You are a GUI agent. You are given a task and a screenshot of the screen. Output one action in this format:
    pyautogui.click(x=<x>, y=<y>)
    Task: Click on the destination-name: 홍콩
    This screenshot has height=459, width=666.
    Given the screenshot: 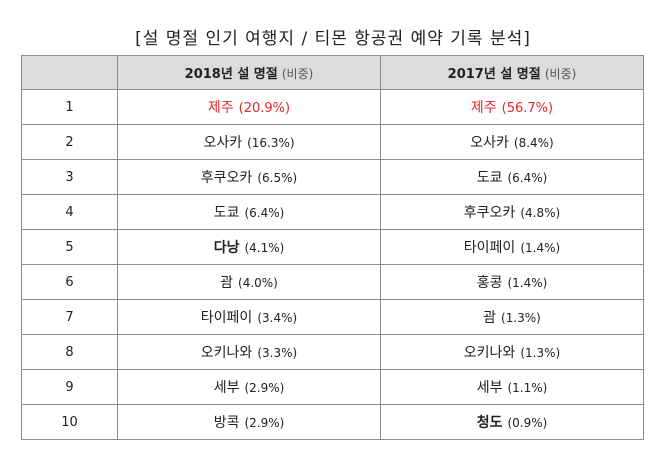 What is the action you would take?
    pyautogui.click(x=489, y=283)
    